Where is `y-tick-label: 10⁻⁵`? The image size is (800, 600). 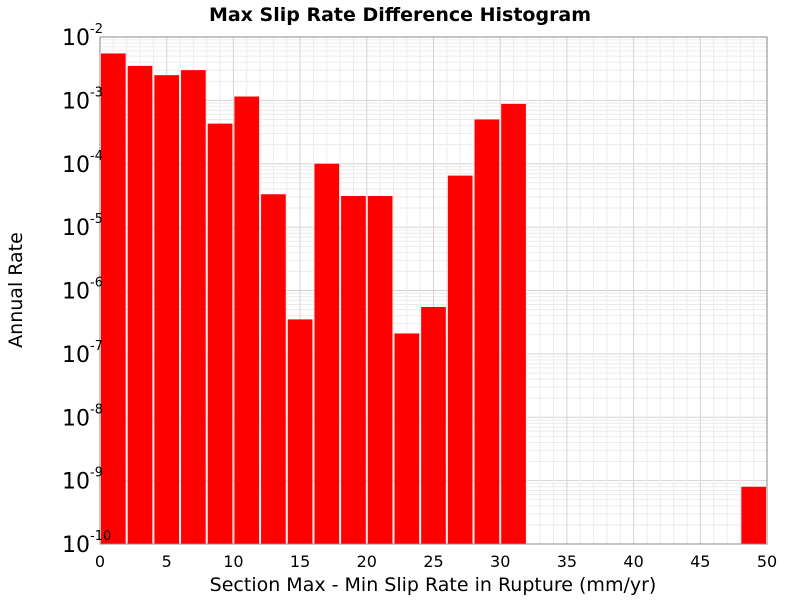
y-tick-label: 10⁻⁵ is located at coordinates (82, 226).